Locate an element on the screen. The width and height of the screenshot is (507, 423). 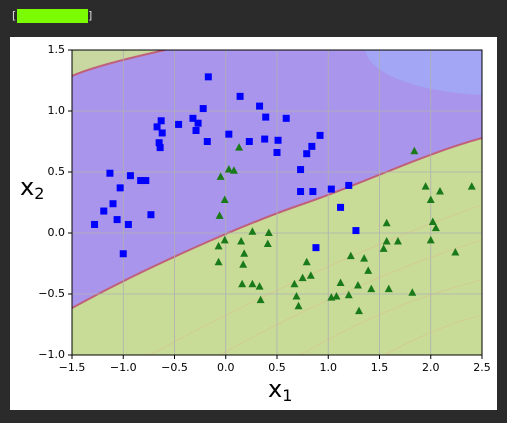
x-axis-label-text: x is located at coordinates (275, 389).